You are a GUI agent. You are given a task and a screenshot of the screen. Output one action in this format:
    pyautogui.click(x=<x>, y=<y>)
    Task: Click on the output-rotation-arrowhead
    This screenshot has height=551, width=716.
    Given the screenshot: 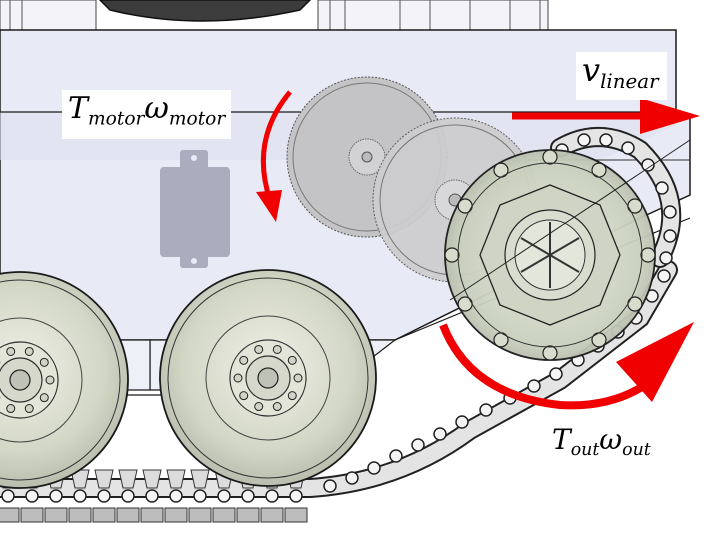 What is the action you would take?
    pyautogui.click(x=655, y=362)
    